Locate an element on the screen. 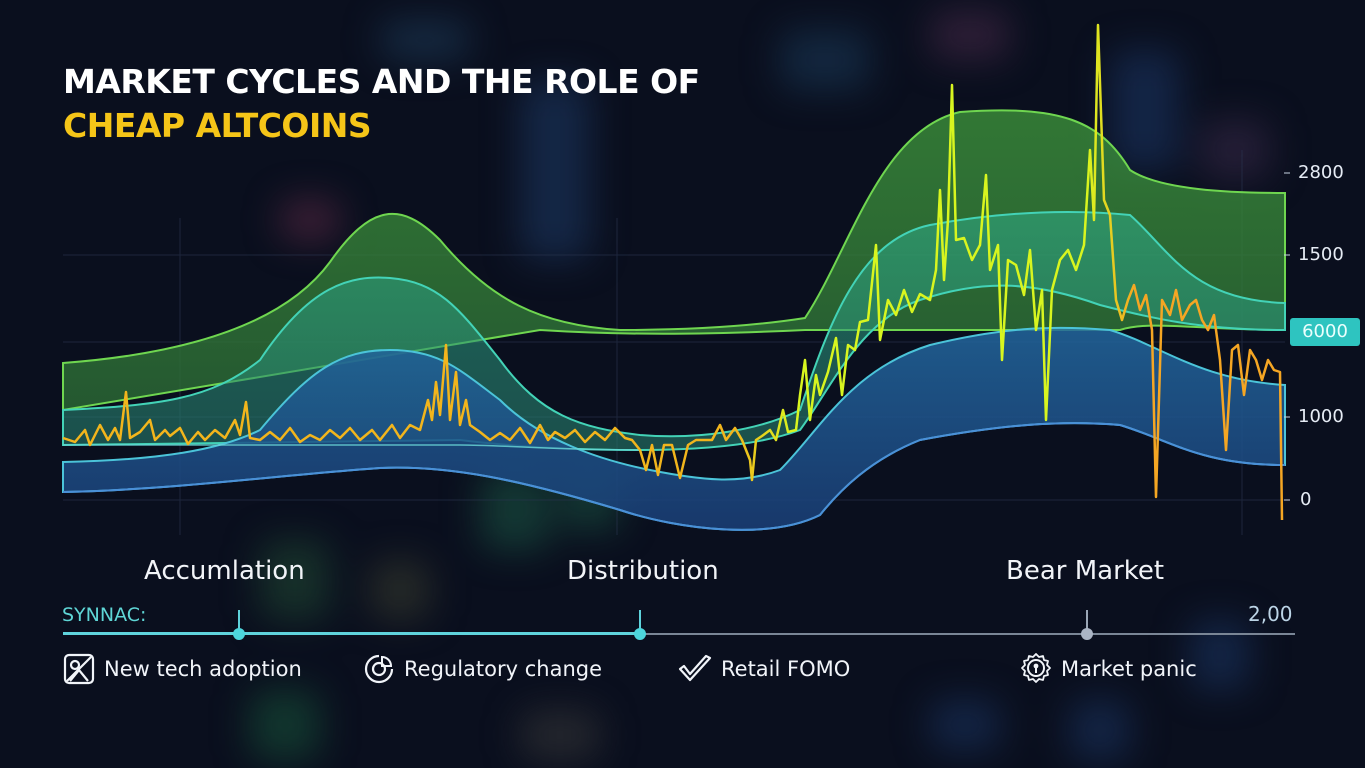  checkmark-icon is located at coordinates (695, 668).